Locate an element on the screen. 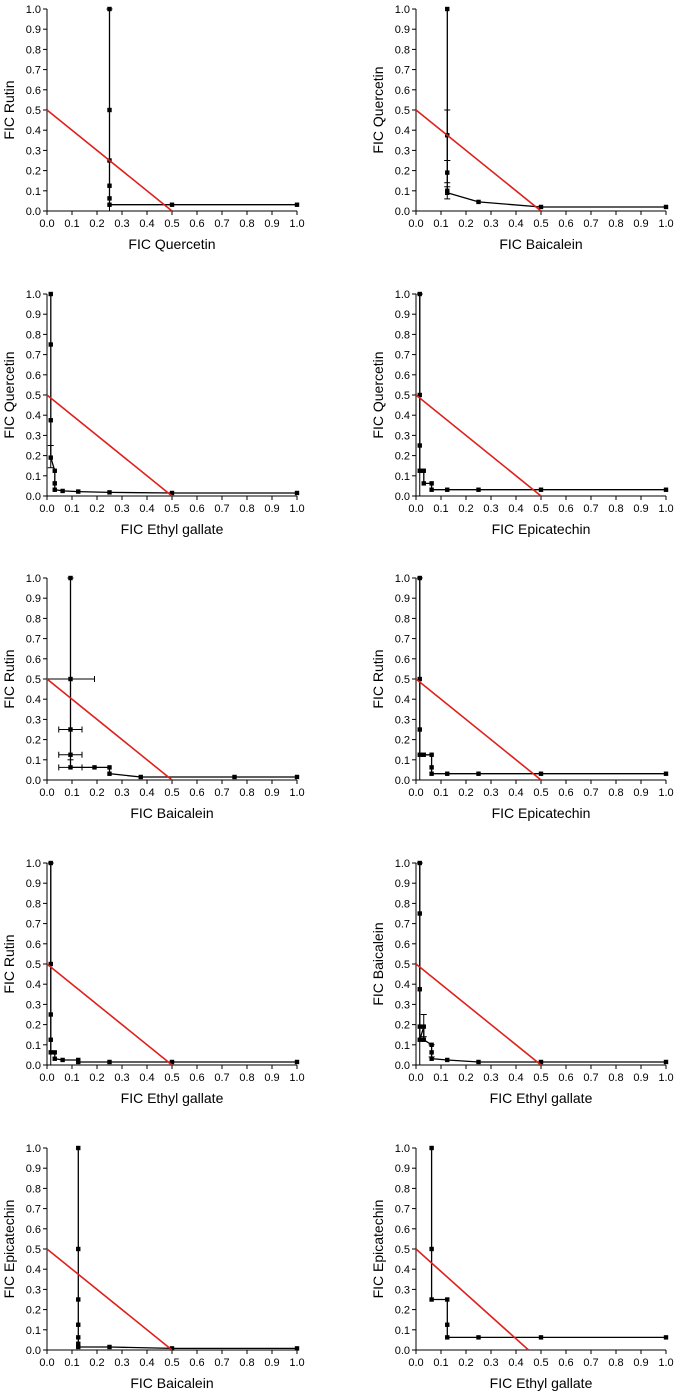 Image resolution: width=685 pixels, height=1397 pixels. additivity-line is located at coordinates (109, 1299).